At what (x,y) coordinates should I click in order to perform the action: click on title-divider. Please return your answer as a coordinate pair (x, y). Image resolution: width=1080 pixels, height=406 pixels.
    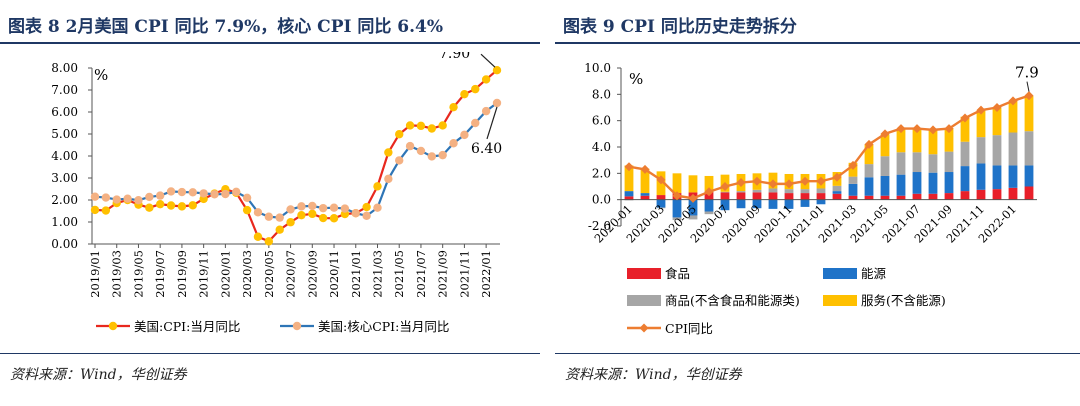
    Looking at the image, I should click on (270, 43).